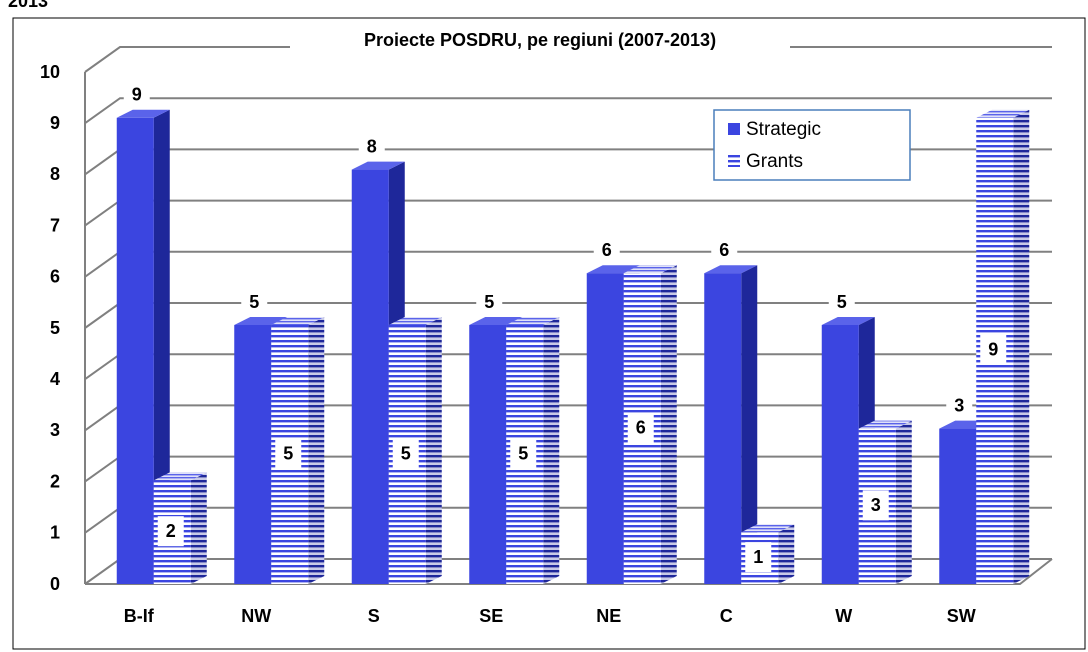 The height and width of the screenshot is (652, 1088). What do you see at coordinates (55, 225) in the screenshot?
I see `y-tick-label: 7` at bounding box center [55, 225].